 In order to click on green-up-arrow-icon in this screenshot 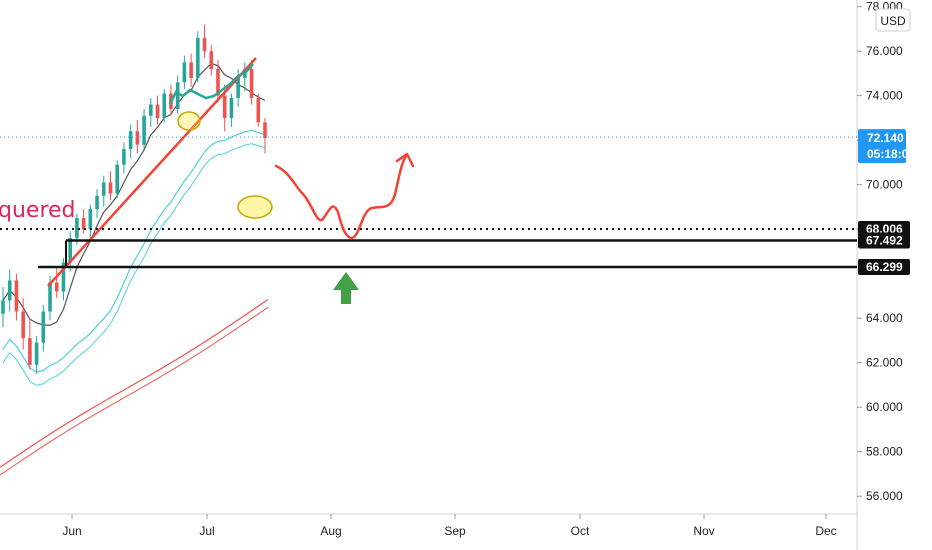, I will do `click(346, 288)`.